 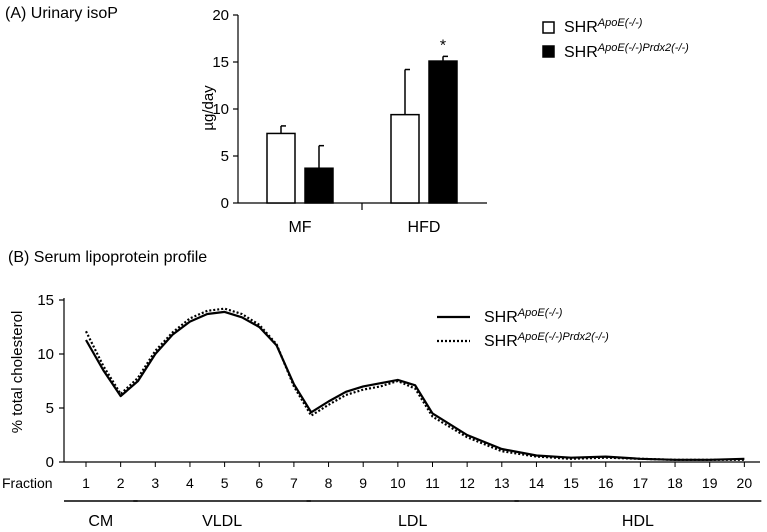 I want to click on fraction-group-label: CM, so click(x=100, y=521).